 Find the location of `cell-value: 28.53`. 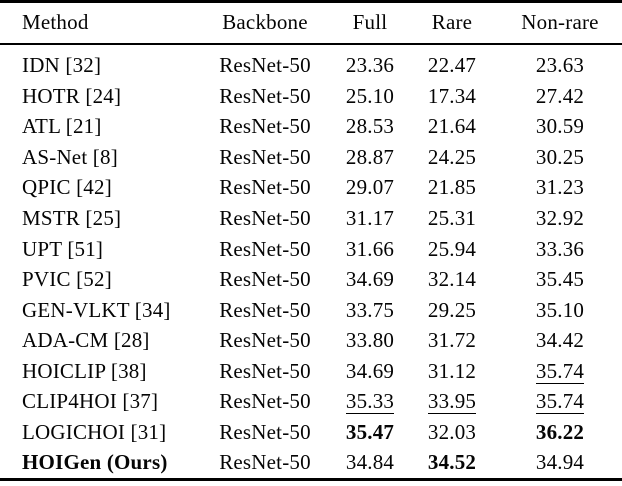

cell-value: 28.53 is located at coordinates (370, 126).